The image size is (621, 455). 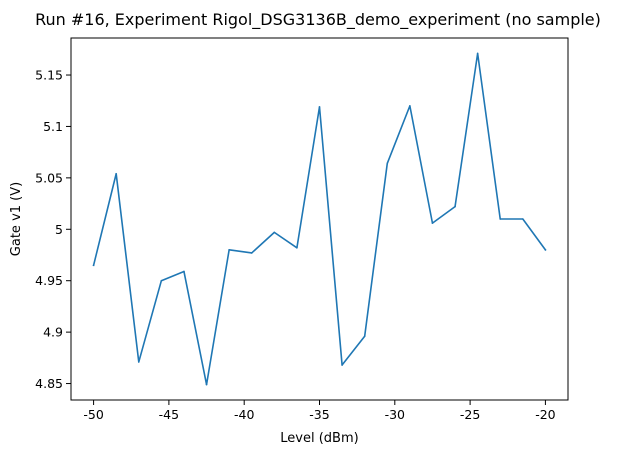 What do you see at coordinates (244, 414) in the screenshot?
I see `x-tick-label: -40` at bounding box center [244, 414].